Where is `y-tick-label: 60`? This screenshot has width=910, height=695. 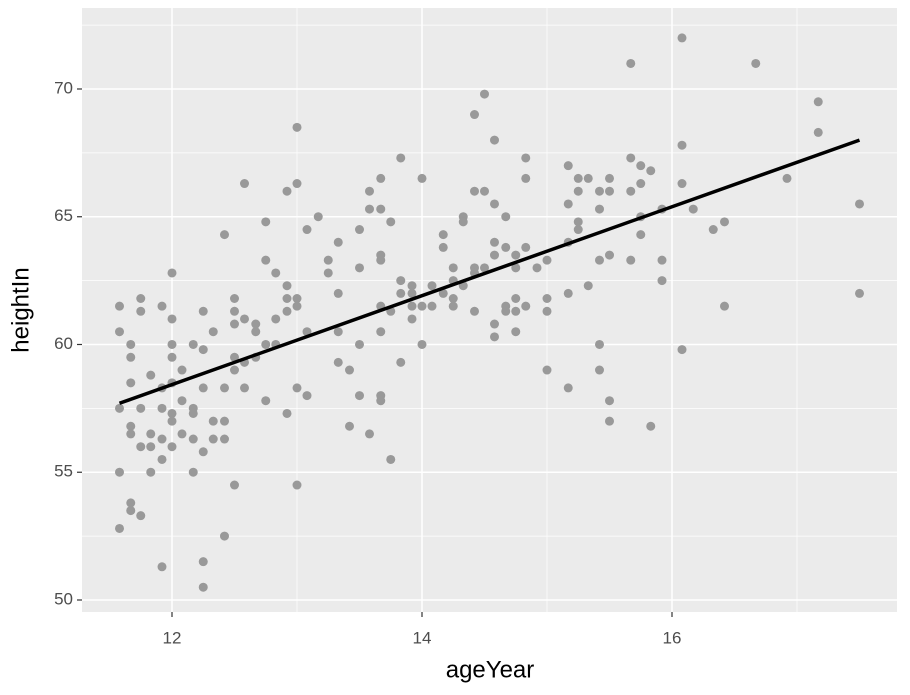 y-tick-label: 60 is located at coordinates (63, 343).